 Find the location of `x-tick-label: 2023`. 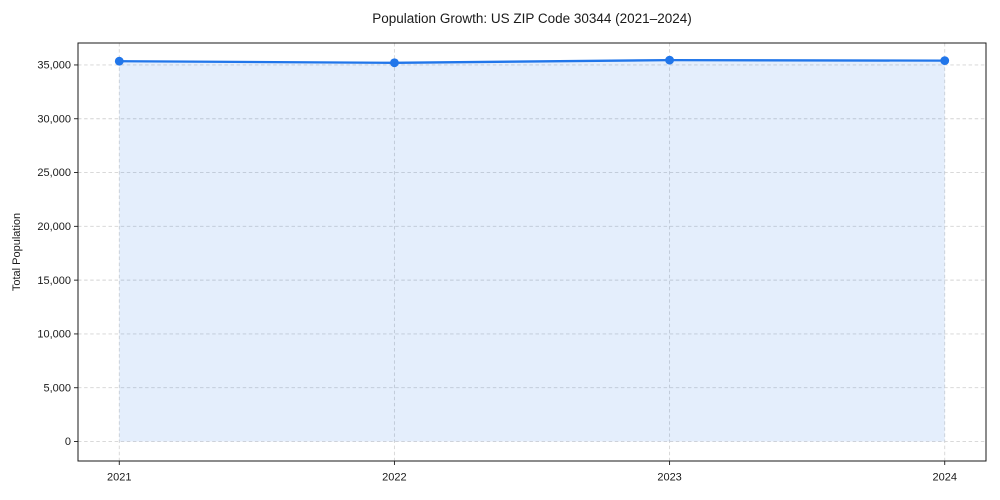

x-tick-label: 2023 is located at coordinates (669, 478).